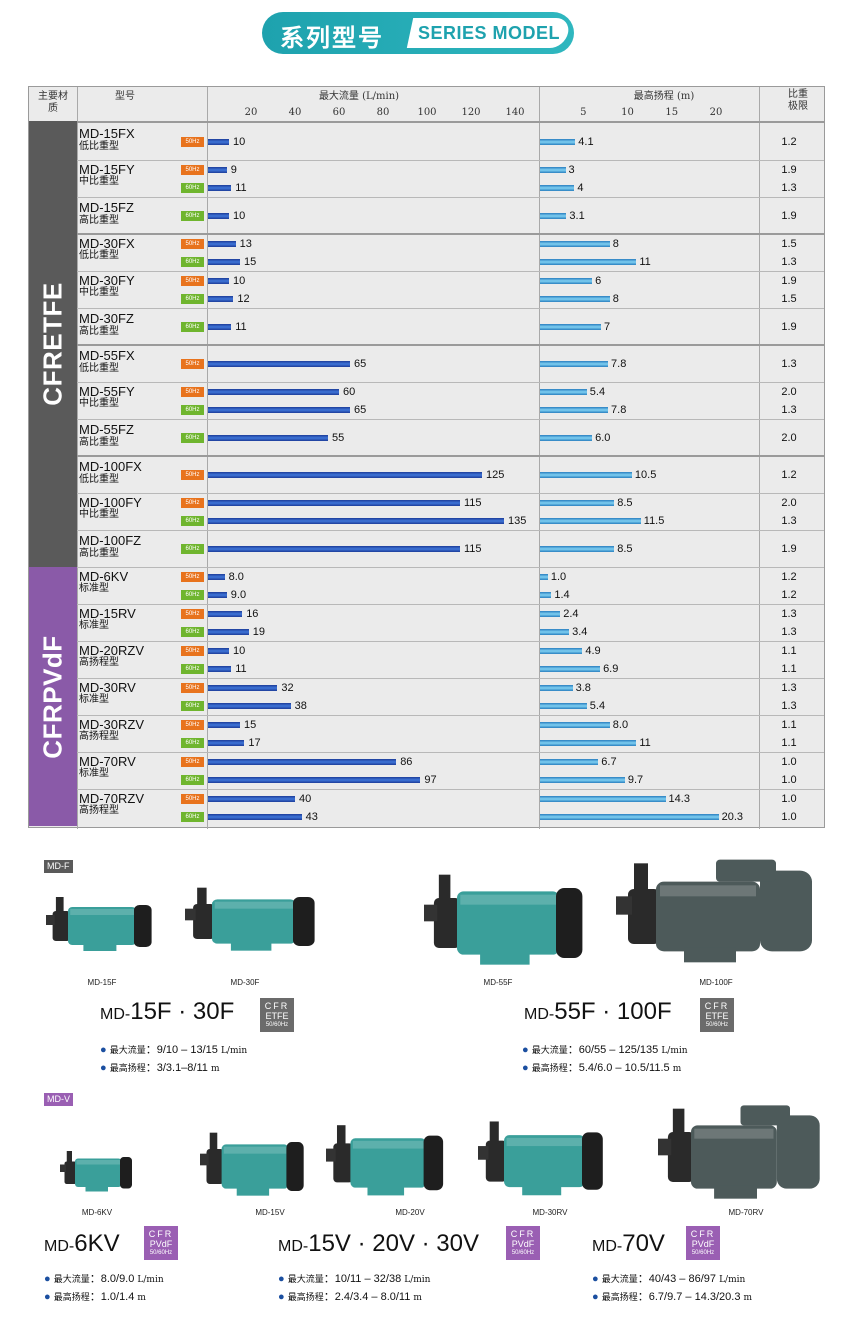  Describe the element at coordinates (668, 1278) in the screenshot. I see `max-flow-spec: ● 最大流量：40/43 – 86/97 L/min` at that location.